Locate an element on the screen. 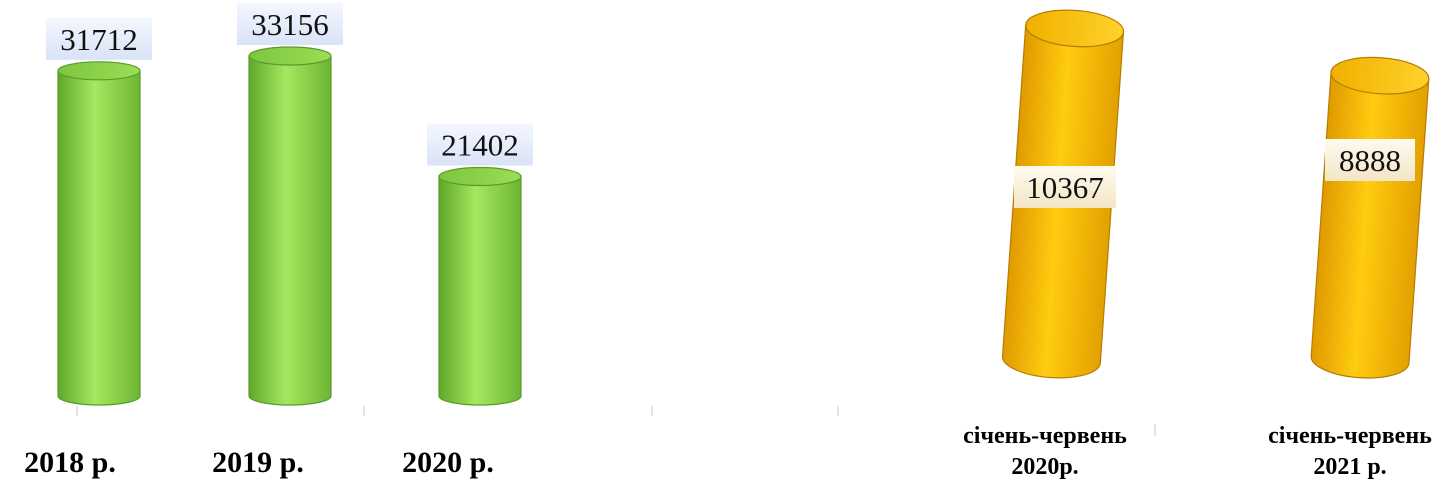  data-label: 10367 is located at coordinates (1065, 187).